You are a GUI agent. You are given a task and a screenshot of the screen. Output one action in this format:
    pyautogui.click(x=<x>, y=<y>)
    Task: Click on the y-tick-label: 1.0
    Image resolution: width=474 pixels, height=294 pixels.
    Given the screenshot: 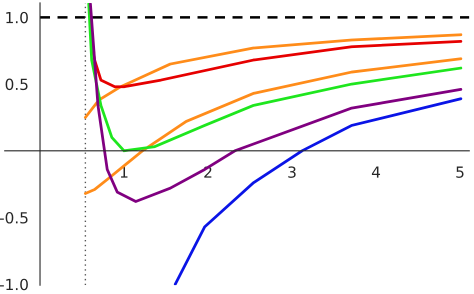 What is the action you would take?
    pyautogui.click(x=17, y=18)
    